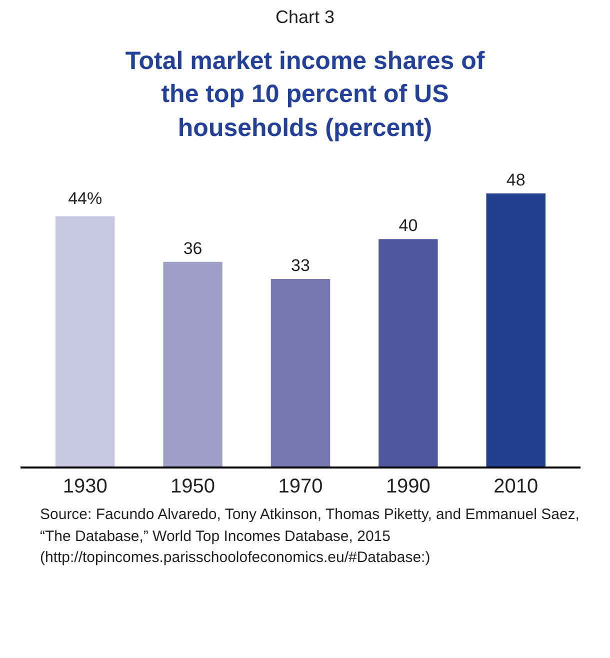 The width and height of the screenshot is (610, 658). Describe the element at coordinates (516, 486) in the screenshot. I see `x-tick-label: 2010` at that location.